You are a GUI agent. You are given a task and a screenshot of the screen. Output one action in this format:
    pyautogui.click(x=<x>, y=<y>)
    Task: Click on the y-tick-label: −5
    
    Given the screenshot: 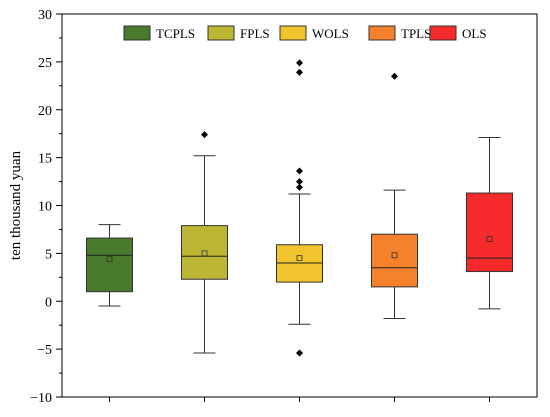 What is the action you would take?
    pyautogui.click(x=44, y=350)
    